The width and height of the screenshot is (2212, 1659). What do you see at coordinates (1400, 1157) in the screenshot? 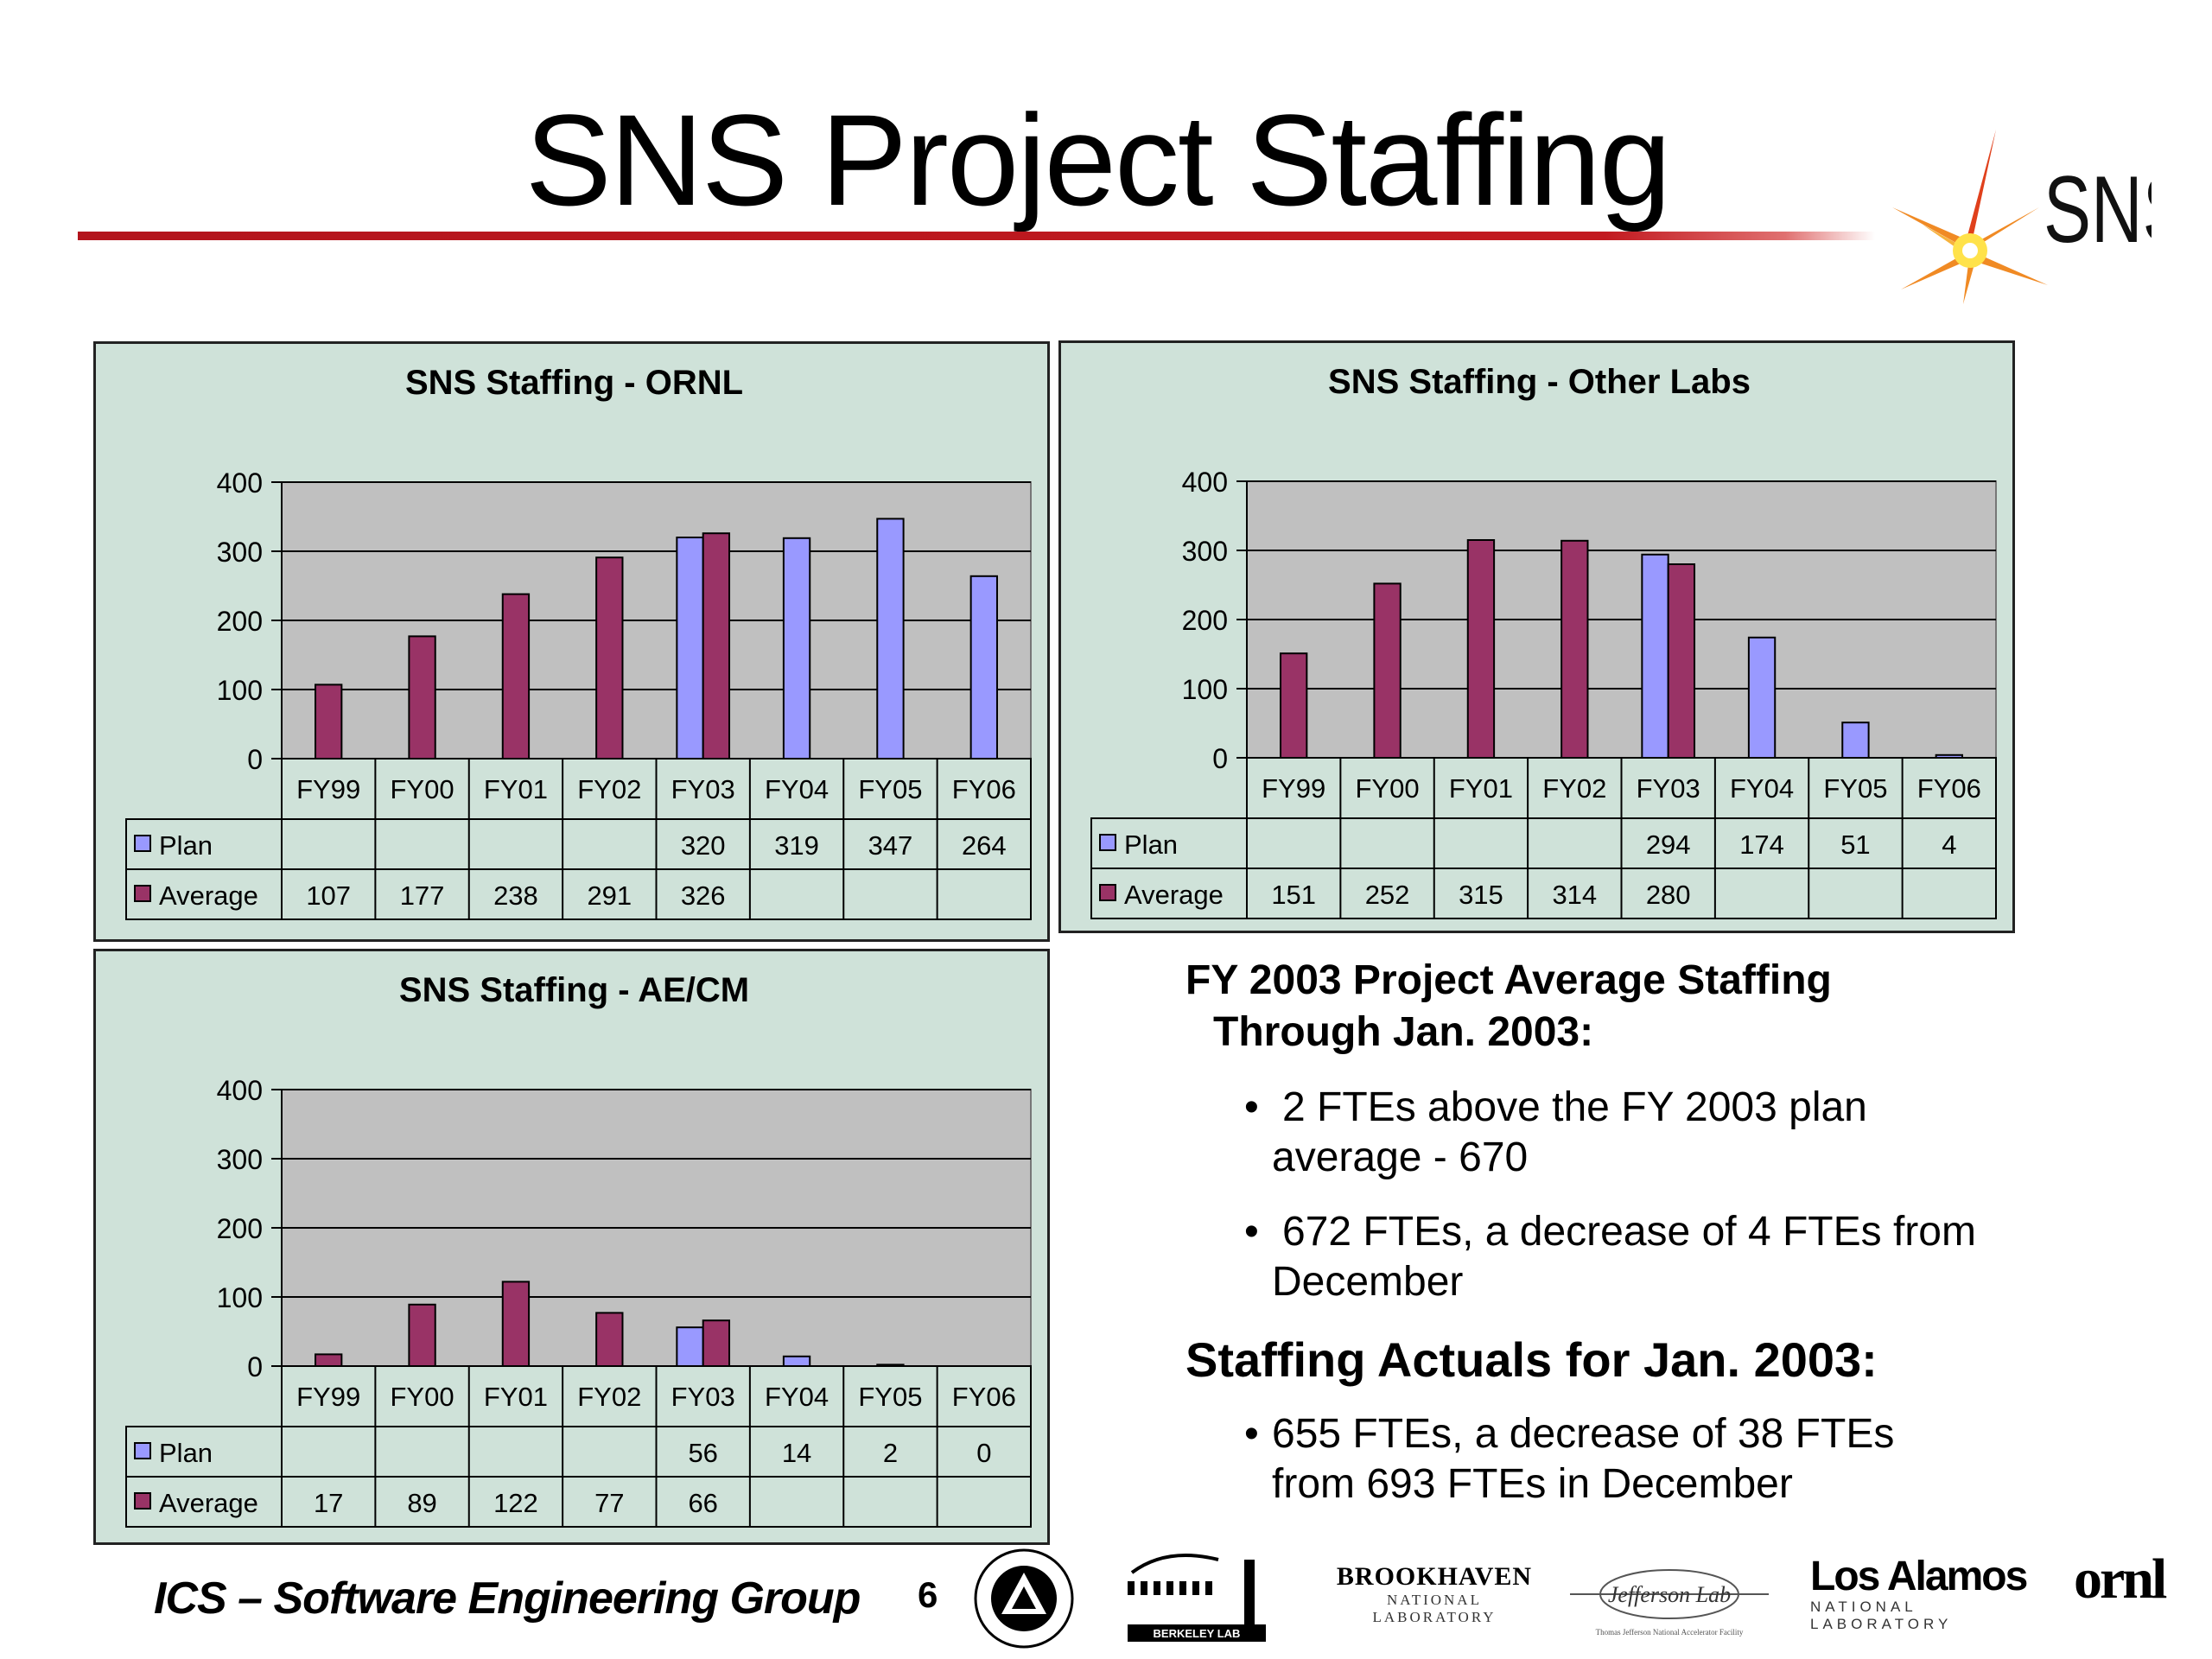
I see `bullet-text: average - 670` at bounding box center [1400, 1157].